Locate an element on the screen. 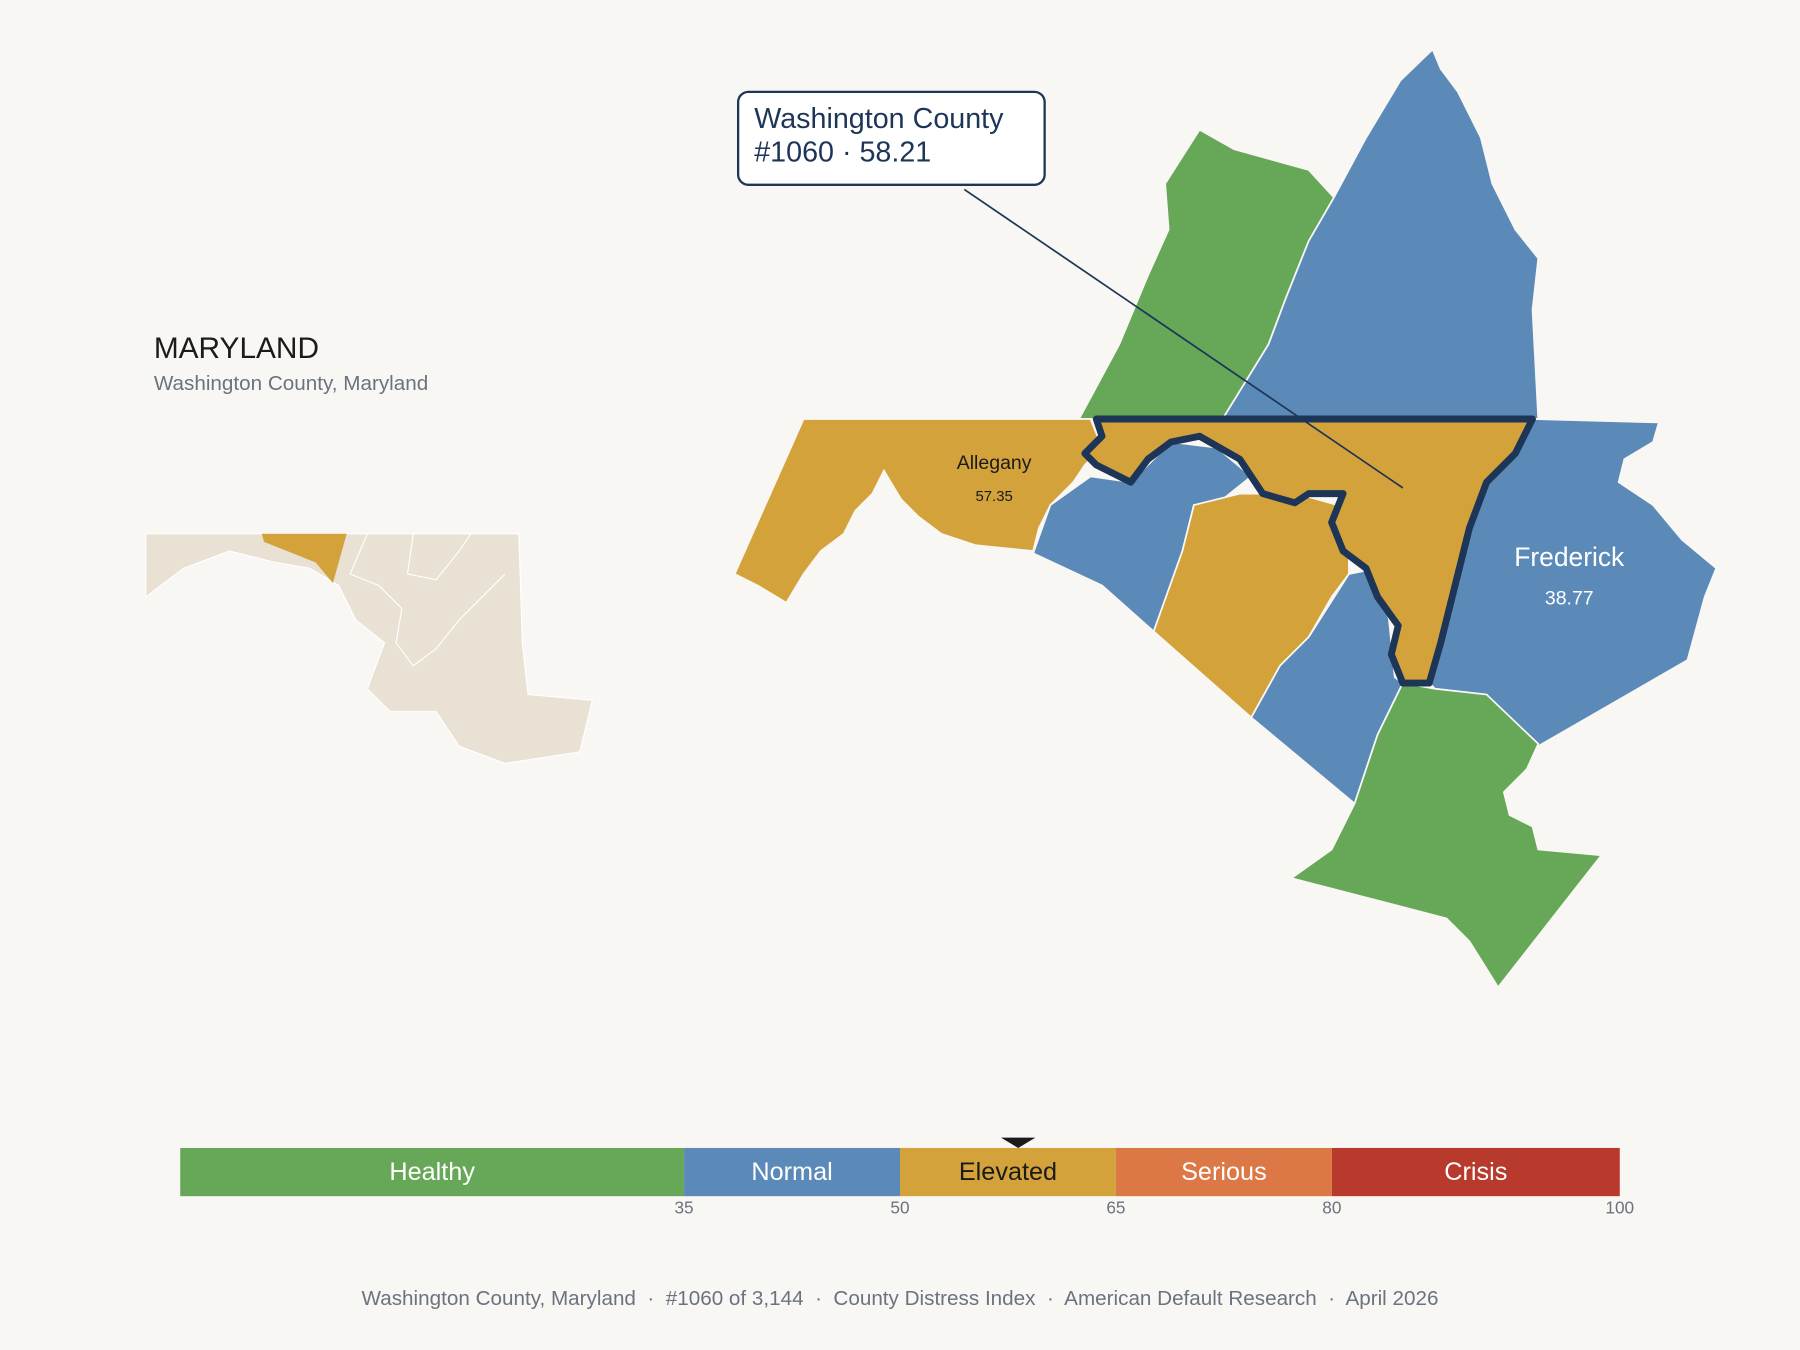  county-name: Frederick is located at coordinates (1569, 557).